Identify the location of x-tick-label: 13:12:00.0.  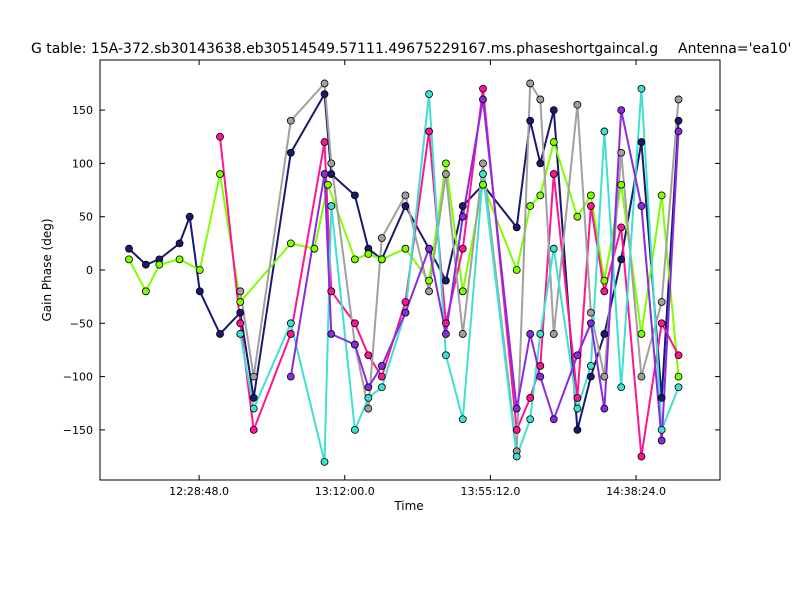
(345, 491).